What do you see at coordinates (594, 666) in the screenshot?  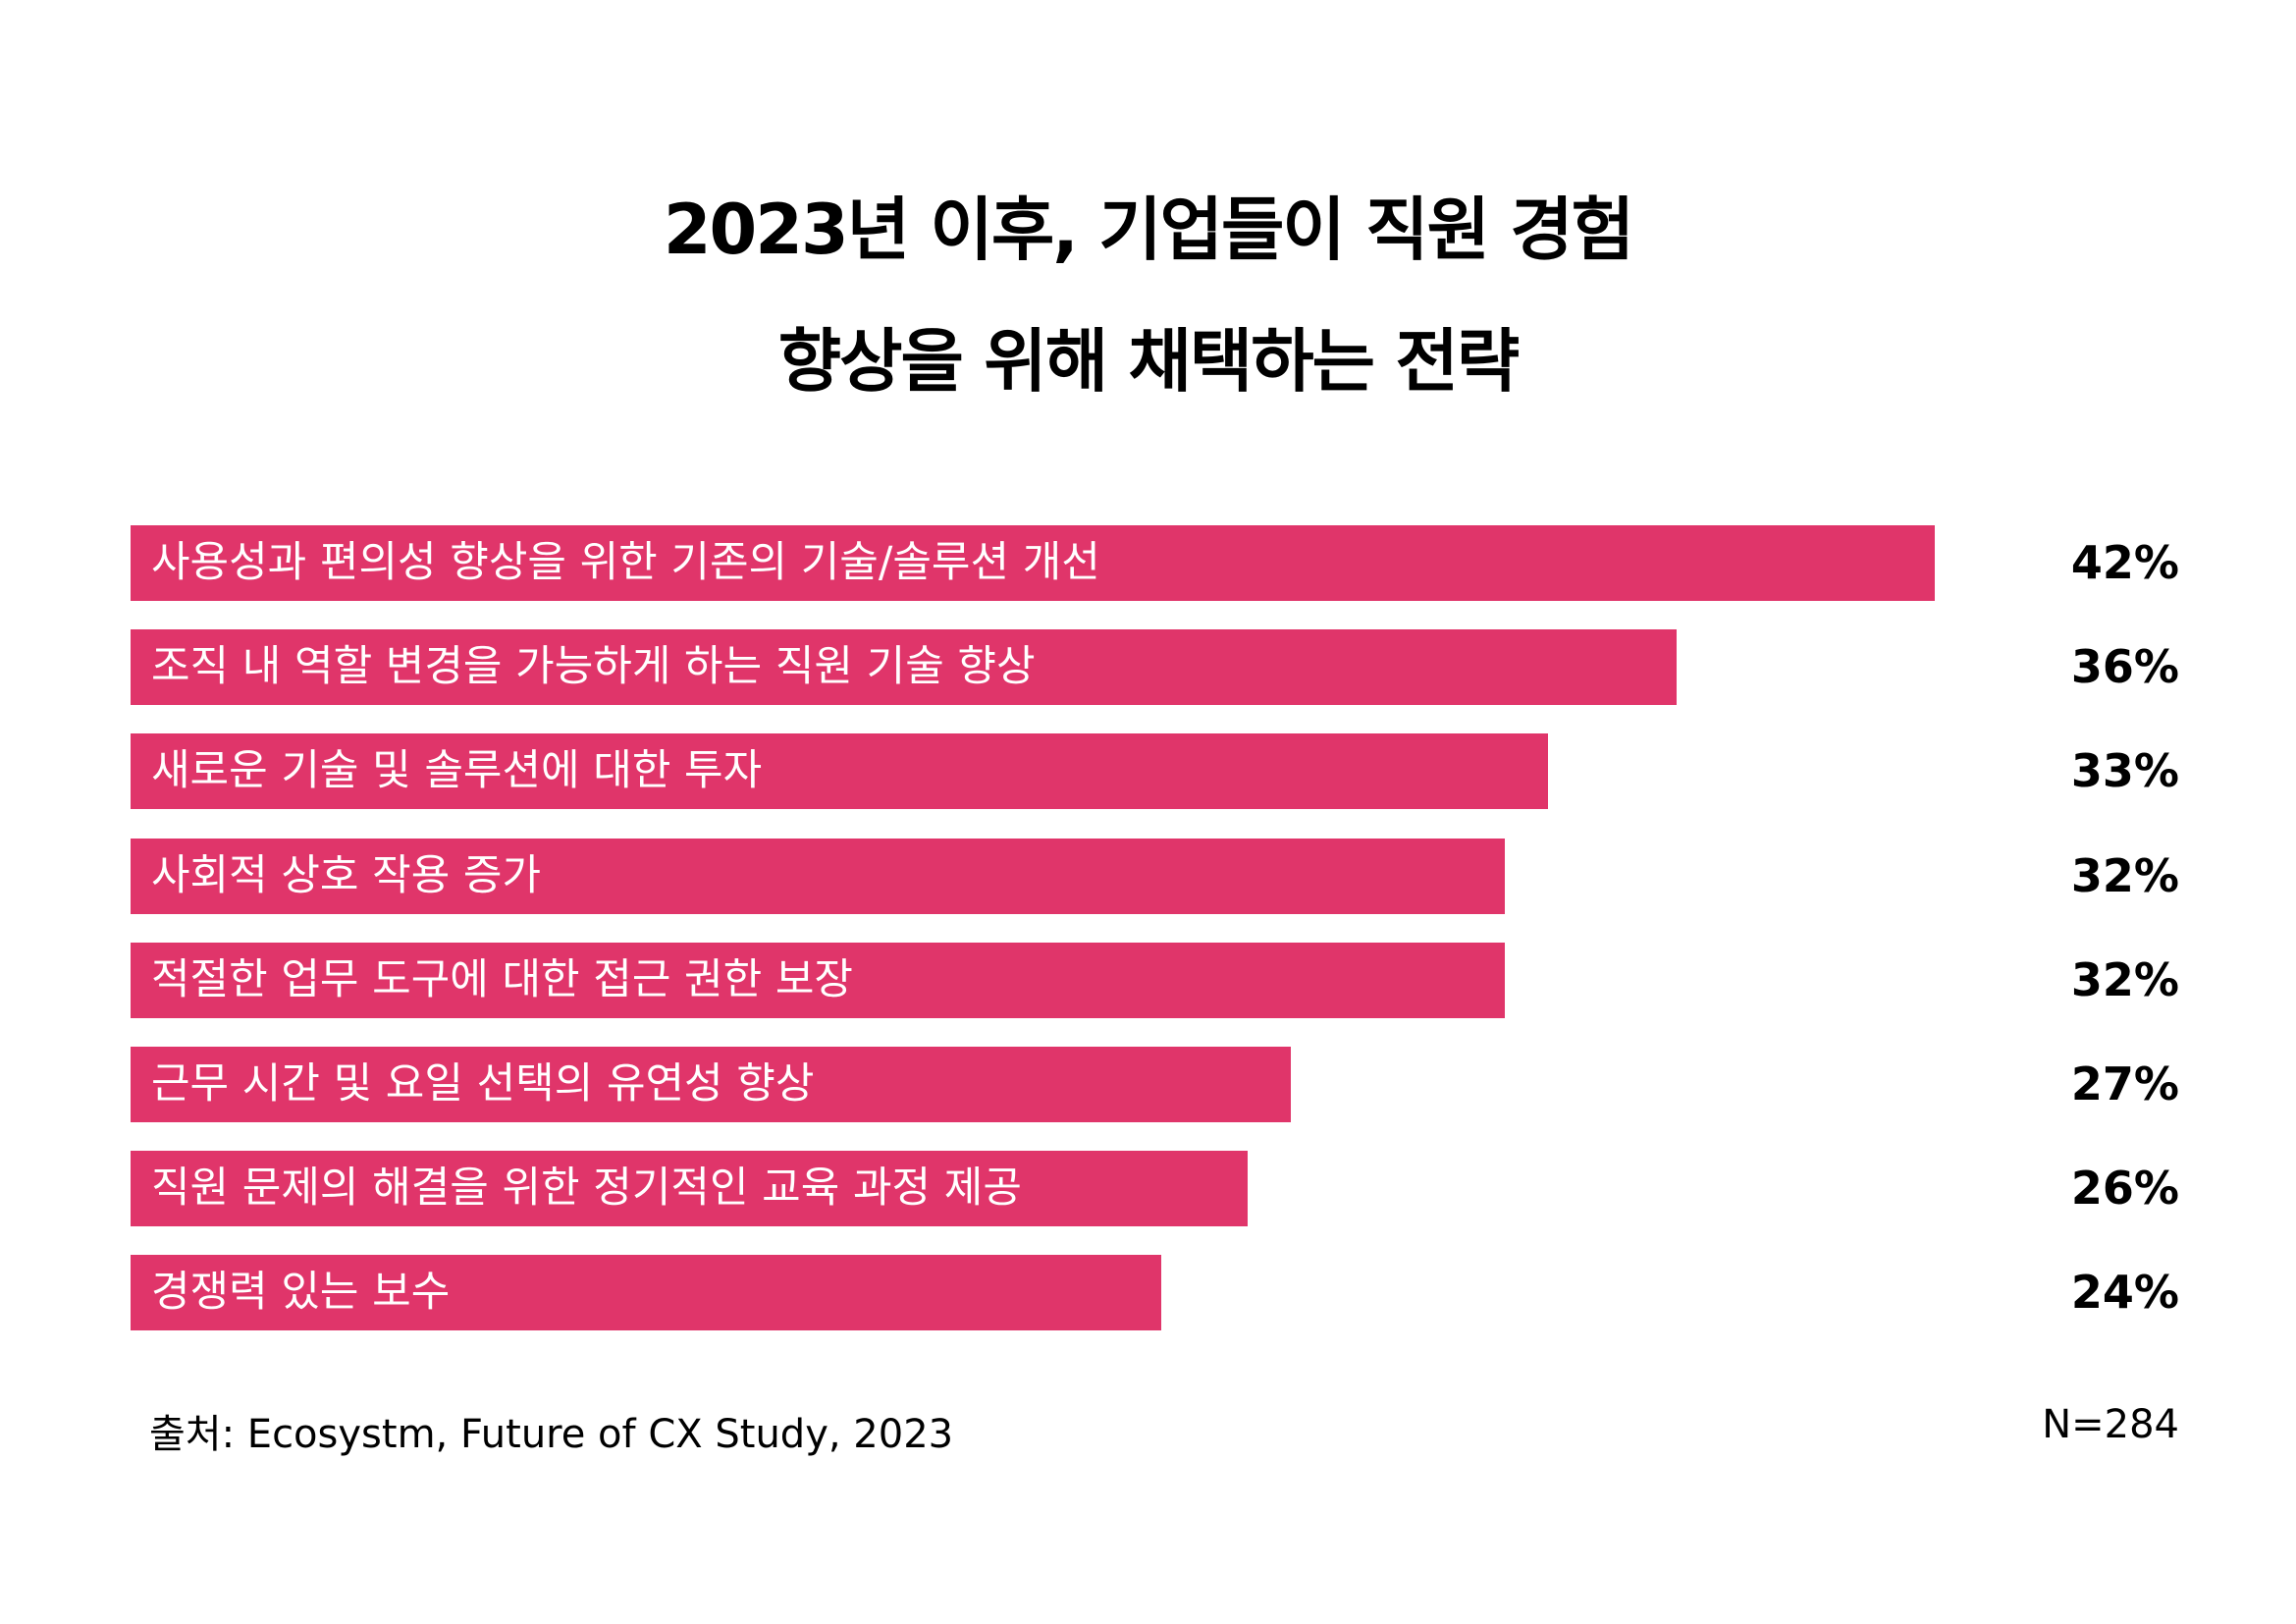 I see `bar-category-label: 조직 내 역할 변경을 가능하게 하는 직원 기술 향상` at bounding box center [594, 666].